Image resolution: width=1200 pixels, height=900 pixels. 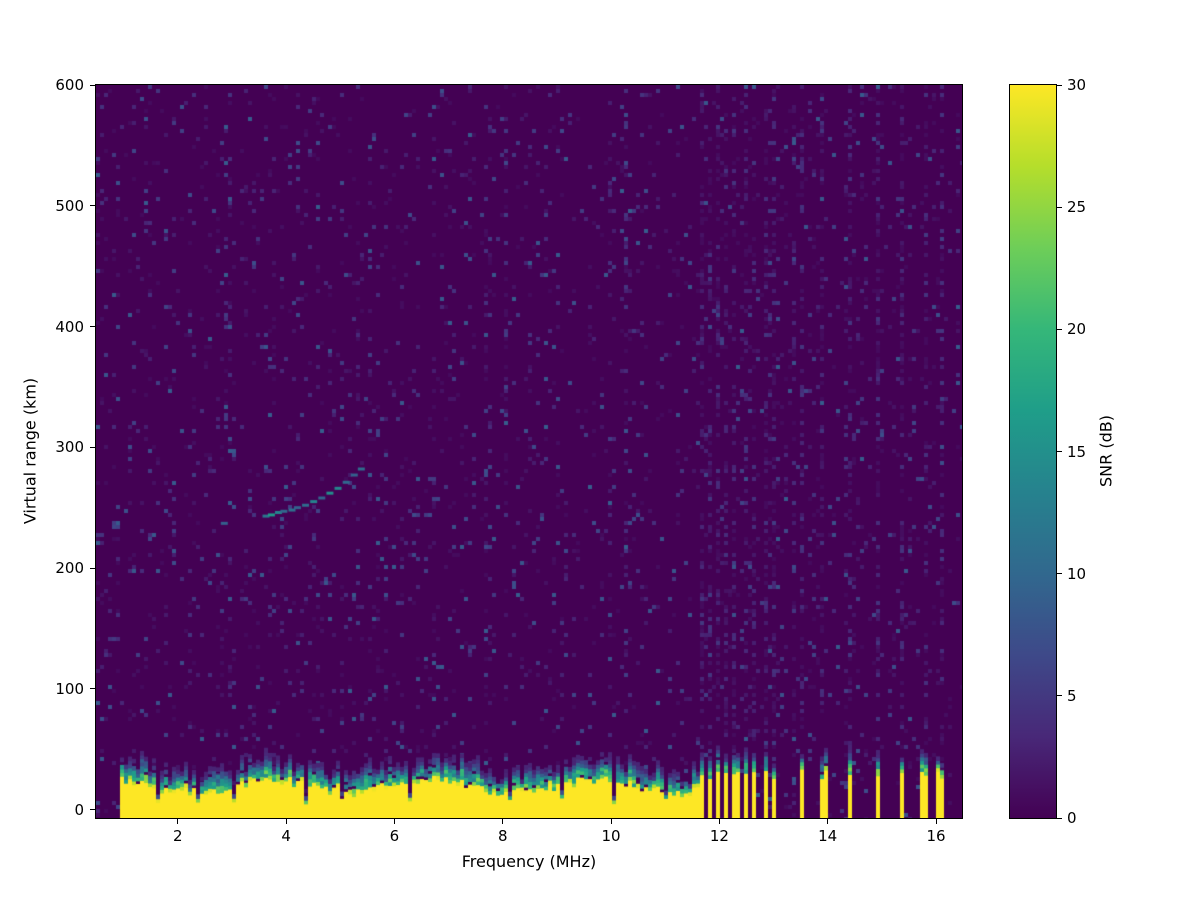 I want to click on colorbar-tick-label: 30, so click(x=1077, y=85).